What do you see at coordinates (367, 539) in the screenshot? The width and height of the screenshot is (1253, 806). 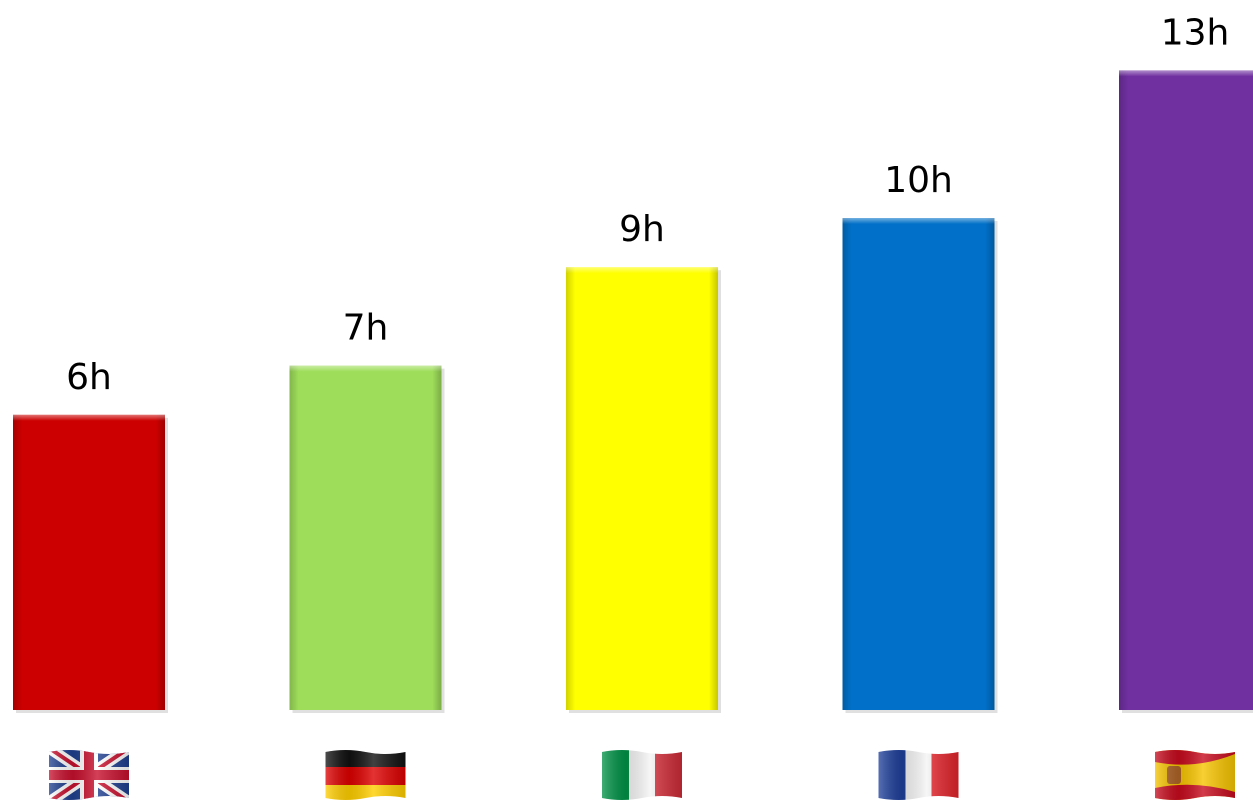 I see `bar-germany` at bounding box center [367, 539].